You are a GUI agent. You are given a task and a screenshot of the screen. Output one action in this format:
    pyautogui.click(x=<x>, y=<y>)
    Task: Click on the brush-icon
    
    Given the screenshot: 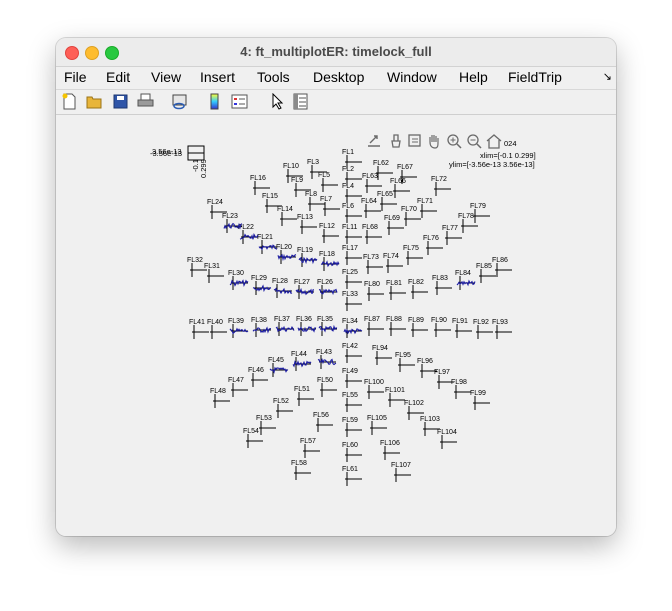 What is the action you would take?
    pyautogui.click(x=396, y=141)
    